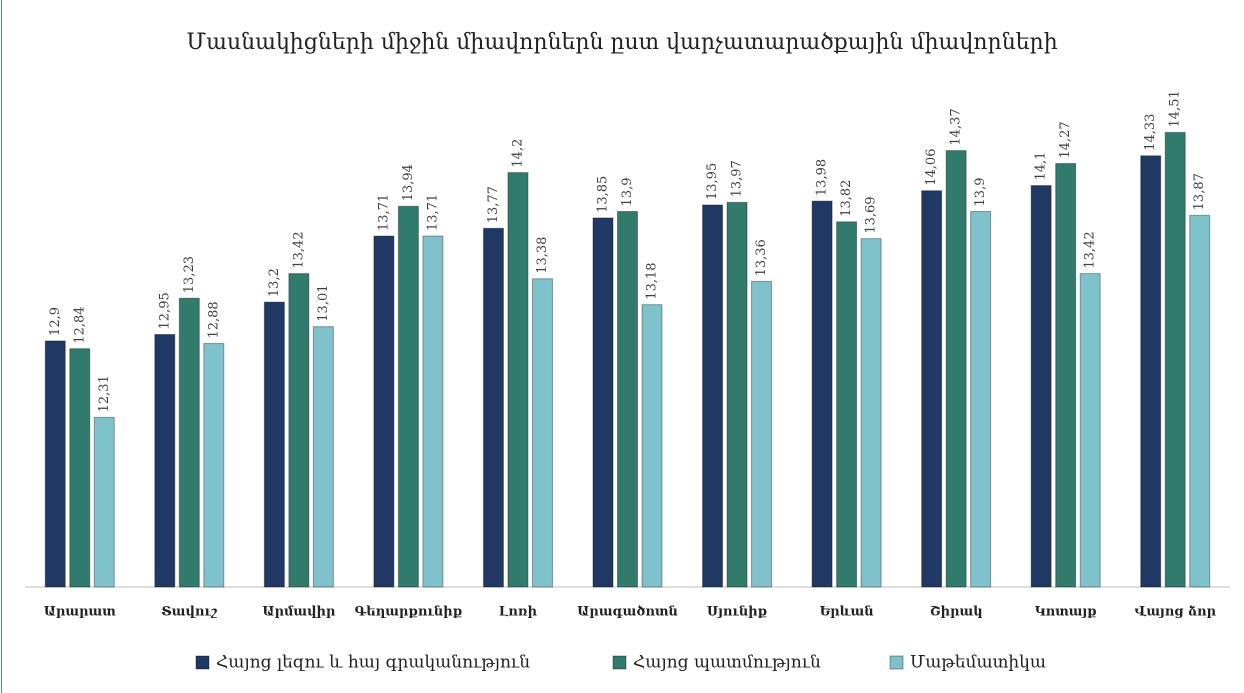 This screenshot has width=1244, height=693. I want to click on value-label: 13,01, so click(323, 302).